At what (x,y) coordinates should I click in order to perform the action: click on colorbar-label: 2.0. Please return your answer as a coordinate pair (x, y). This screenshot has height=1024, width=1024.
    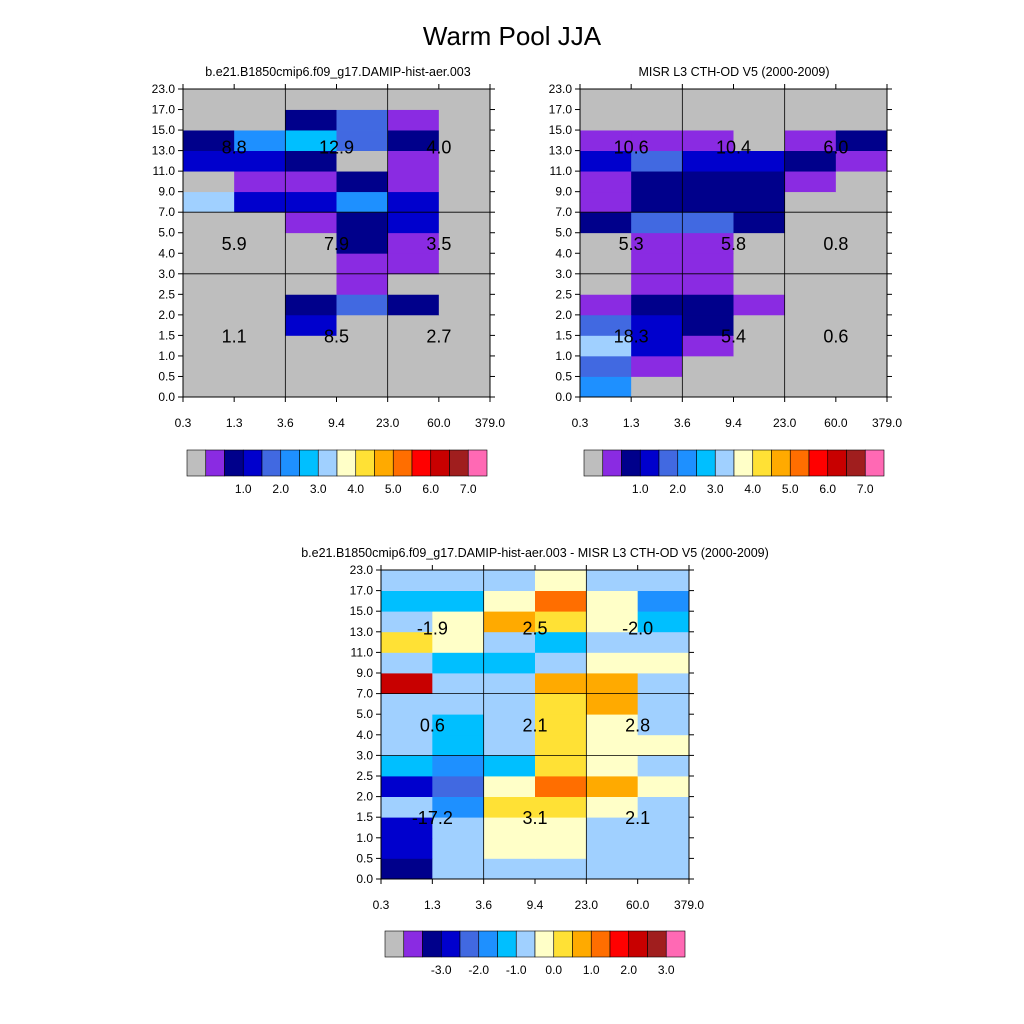
    Looking at the image, I should click on (677, 489).